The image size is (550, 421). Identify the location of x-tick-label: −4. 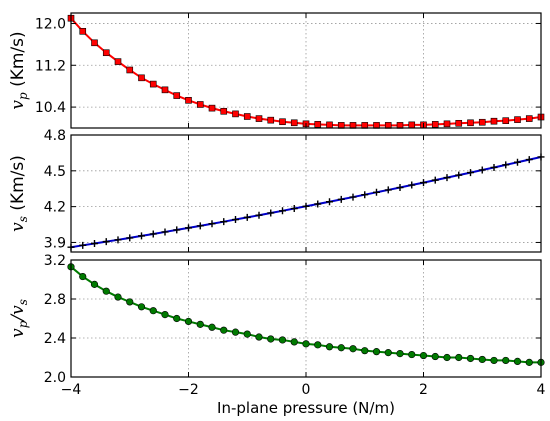
(71, 390).